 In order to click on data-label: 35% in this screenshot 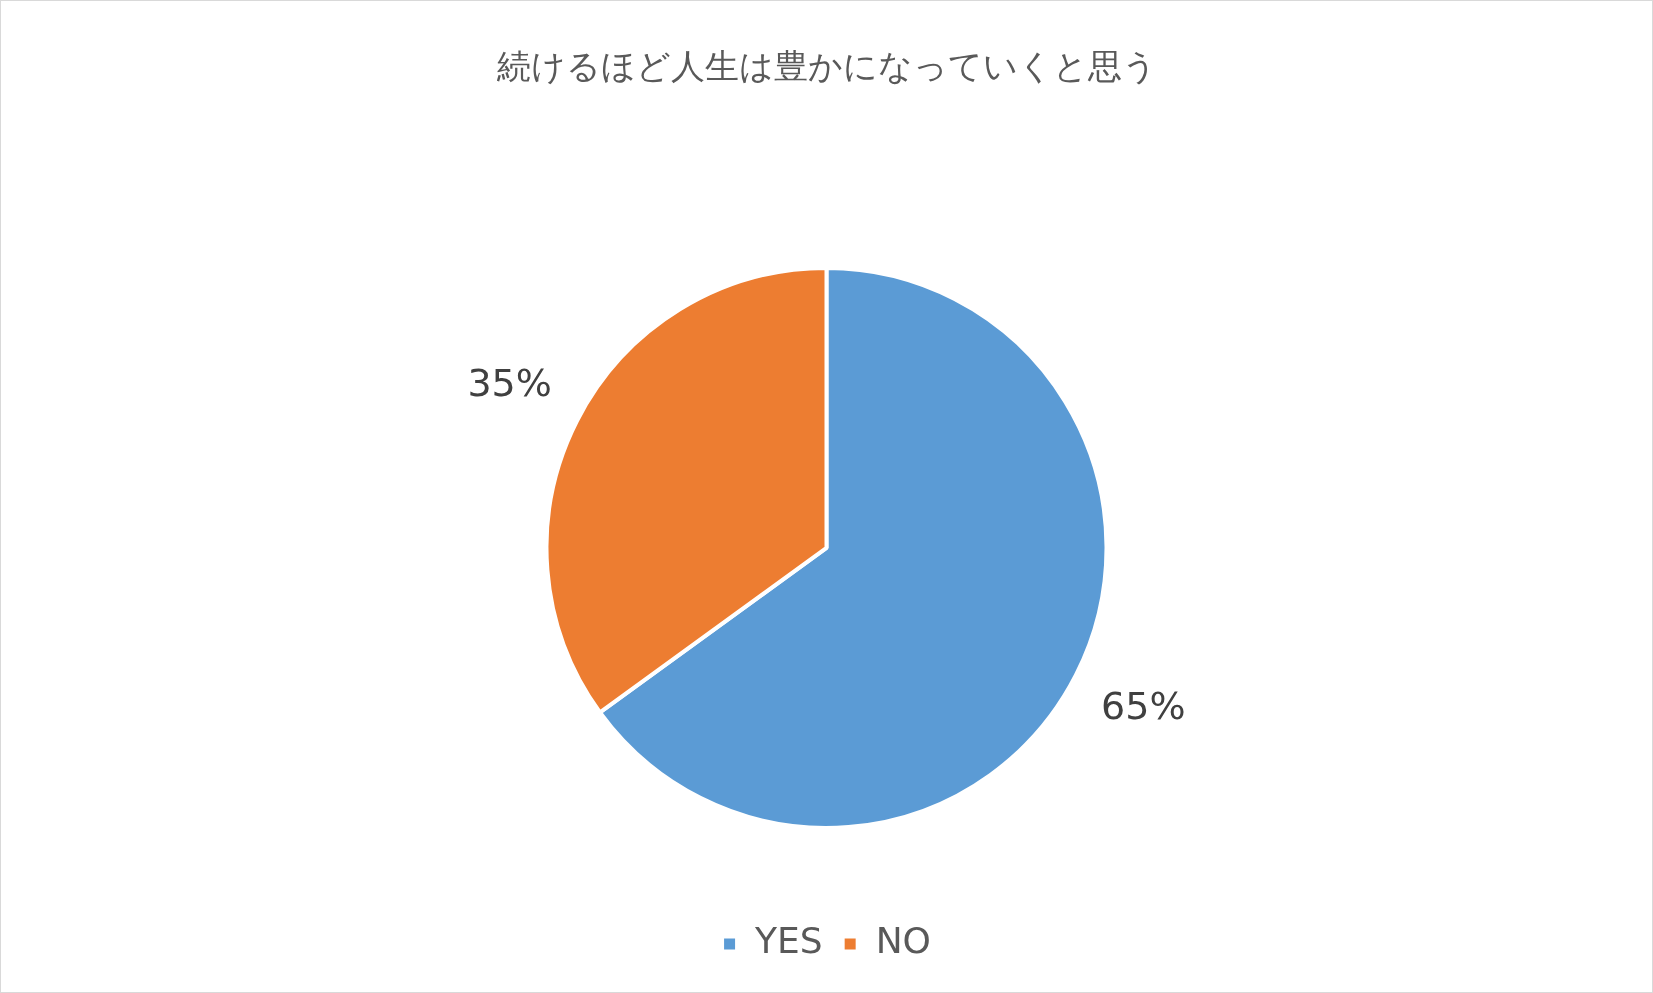, I will do `click(509, 383)`.